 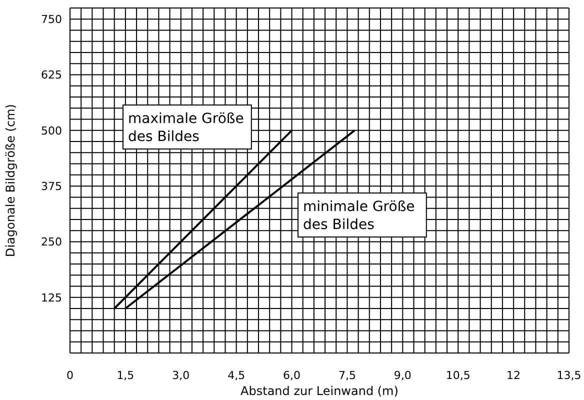 What do you see at coordinates (51, 186) in the screenshot?
I see `y-tick-label: 375` at bounding box center [51, 186].